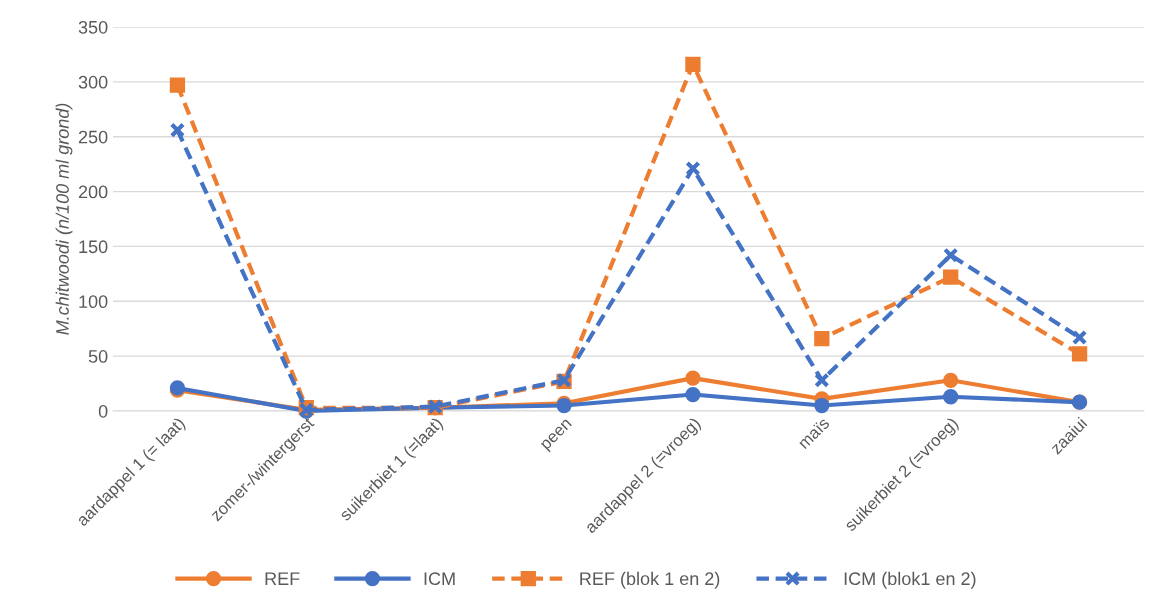  I want to click on y-tick-label: 50, so click(98, 356).